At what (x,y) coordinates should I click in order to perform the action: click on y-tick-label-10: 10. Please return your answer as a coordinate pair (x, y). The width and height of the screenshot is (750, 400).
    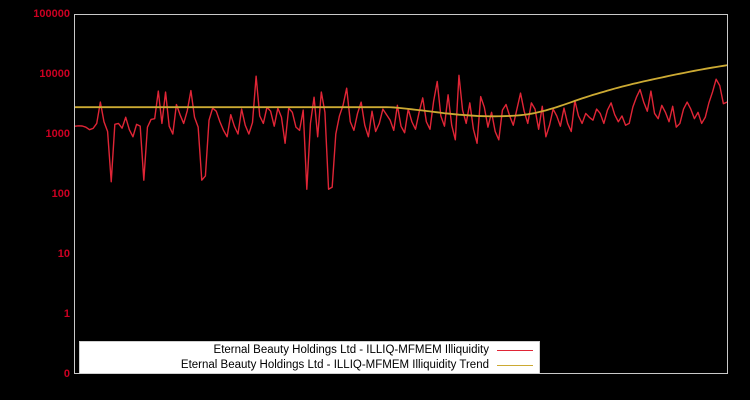
    Looking at the image, I should click on (63, 254).